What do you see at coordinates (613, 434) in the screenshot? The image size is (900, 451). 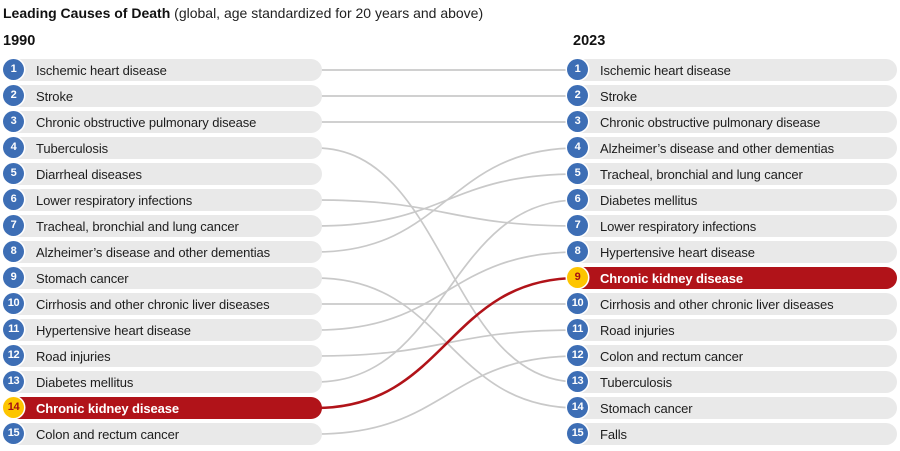 I see `cause-label: Falls` at bounding box center [613, 434].